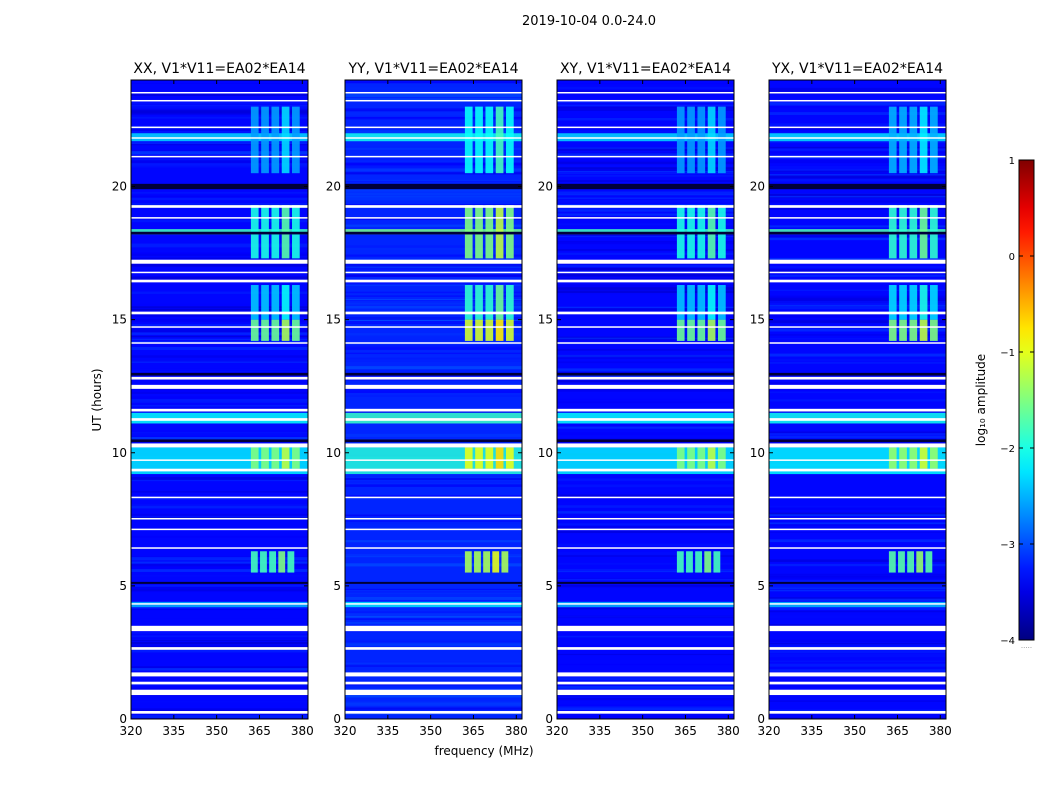  I want to click on y-tick-label: 10, so click(545, 453).